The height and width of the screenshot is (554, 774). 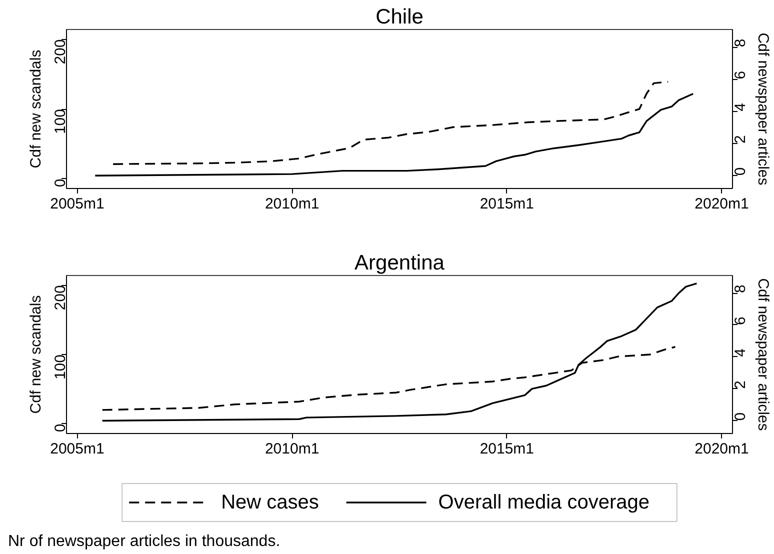 I want to click on text: Nr of newspaper articles in thousands., so click(x=144, y=542).